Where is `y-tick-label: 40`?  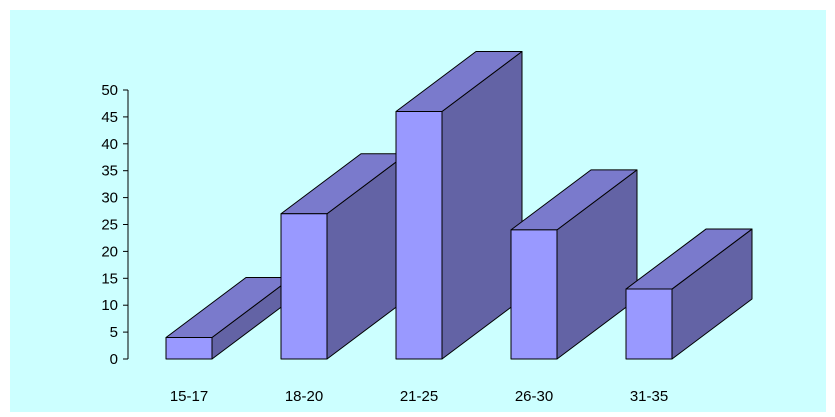 y-tick-label: 40 is located at coordinates (109, 144).